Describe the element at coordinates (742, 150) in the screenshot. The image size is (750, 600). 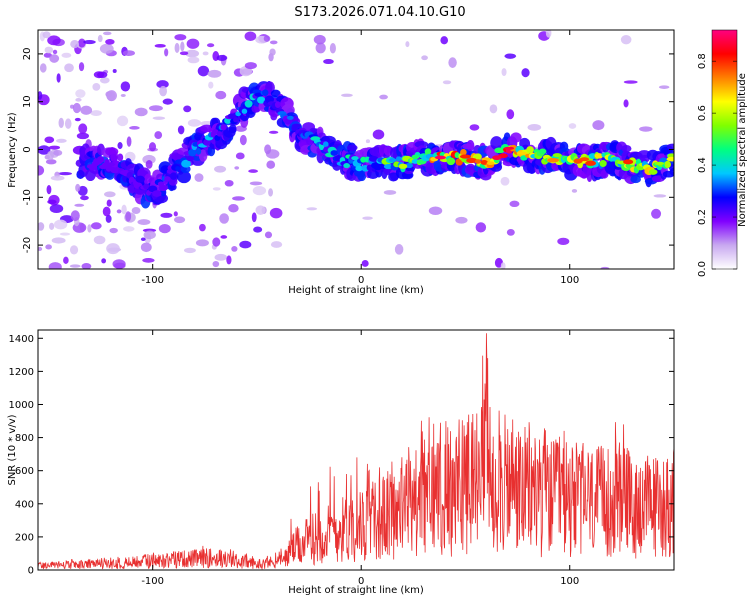
I see `colorbar-label: Normalized spectral amplitude` at that location.